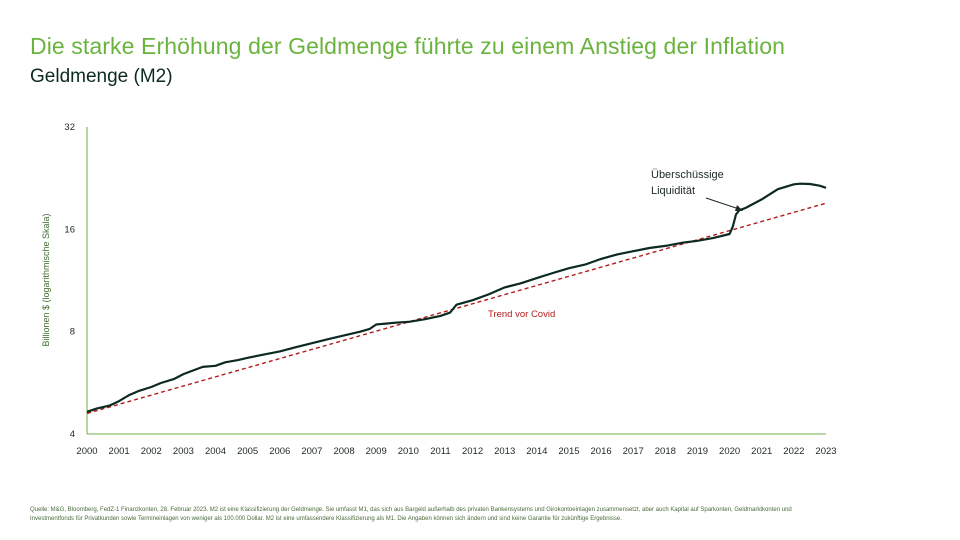  I want to click on x-tick-label: 2012, so click(472, 451).